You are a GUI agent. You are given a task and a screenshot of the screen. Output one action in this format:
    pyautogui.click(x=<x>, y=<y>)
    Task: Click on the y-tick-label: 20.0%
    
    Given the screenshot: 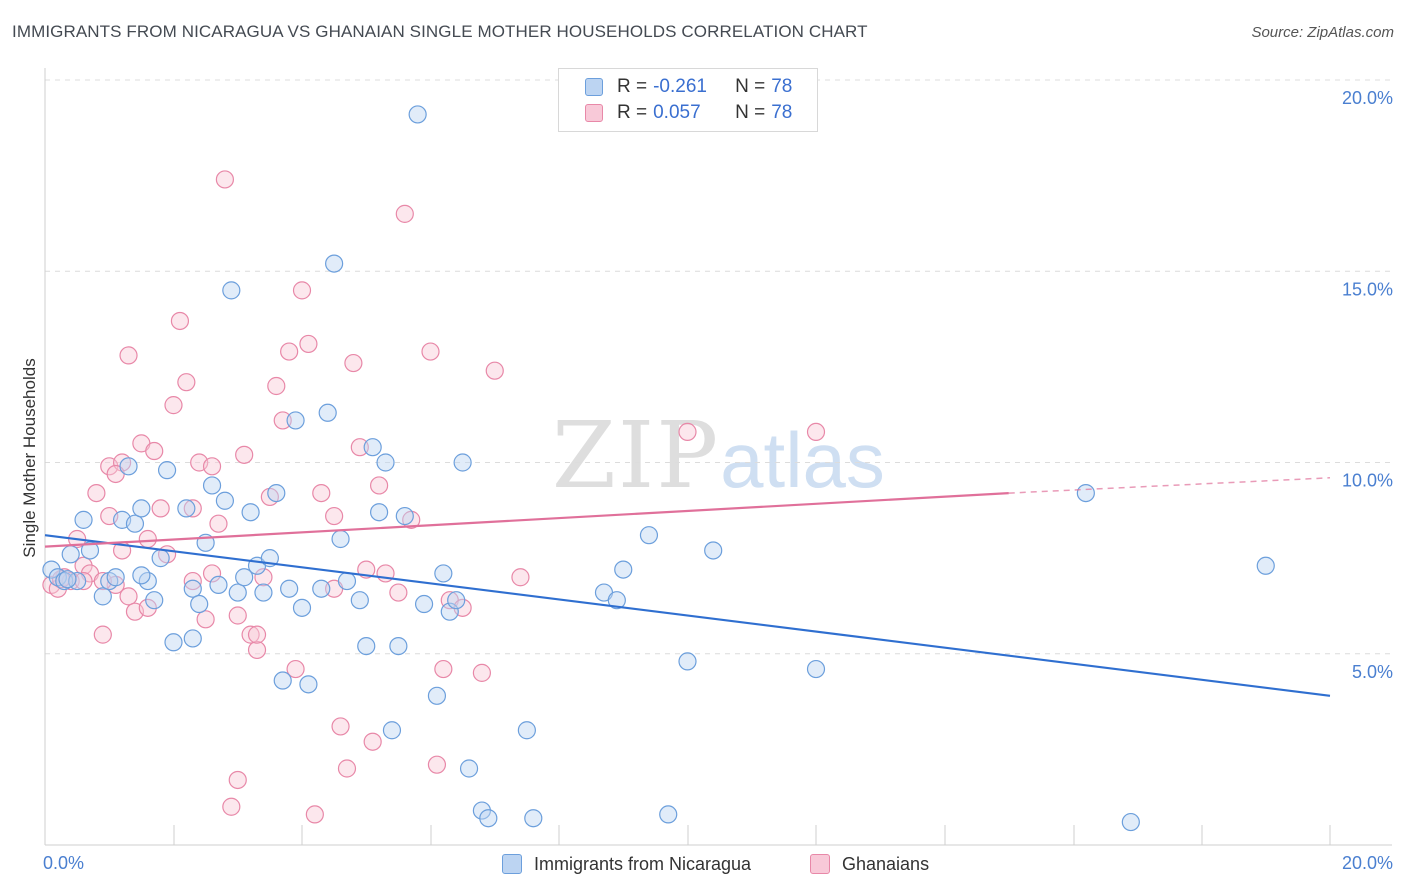 What is the action you would take?
    pyautogui.click(x=1367, y=98)
    